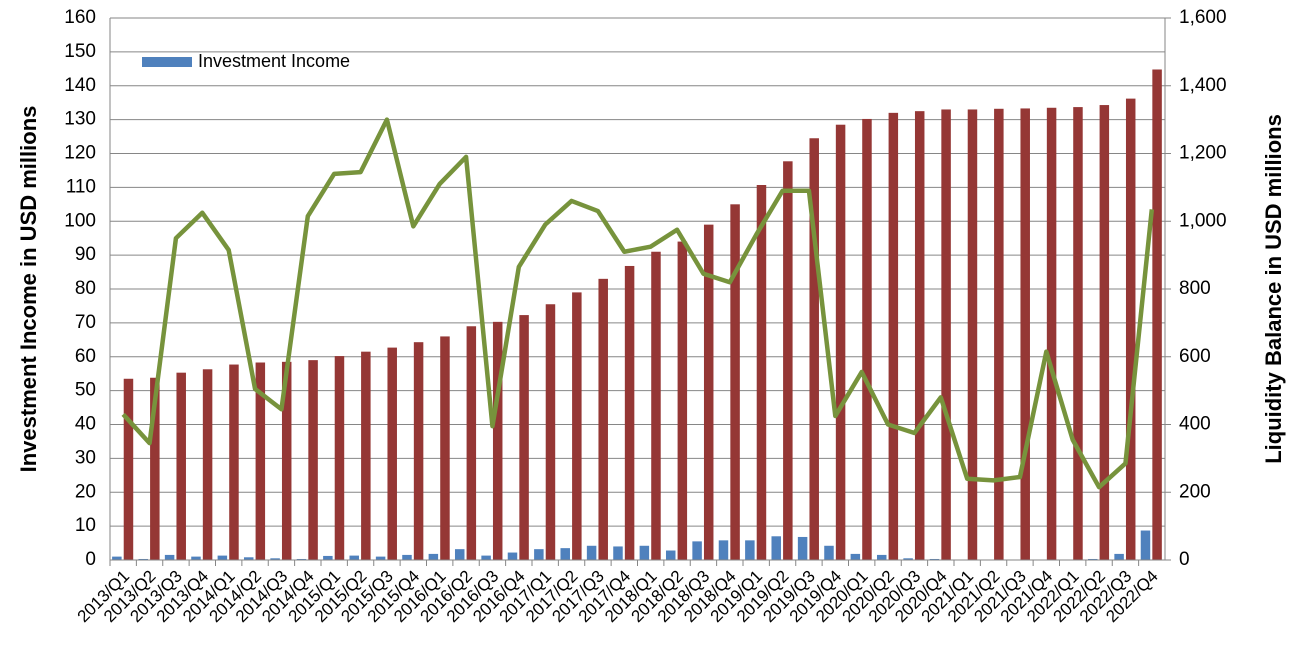 This screenshot has width=1300, height=664. What do you see at coordinates (85, 390) in the screenshot?
I see `y-tick-label: 50` at bounding box center [85, 390].